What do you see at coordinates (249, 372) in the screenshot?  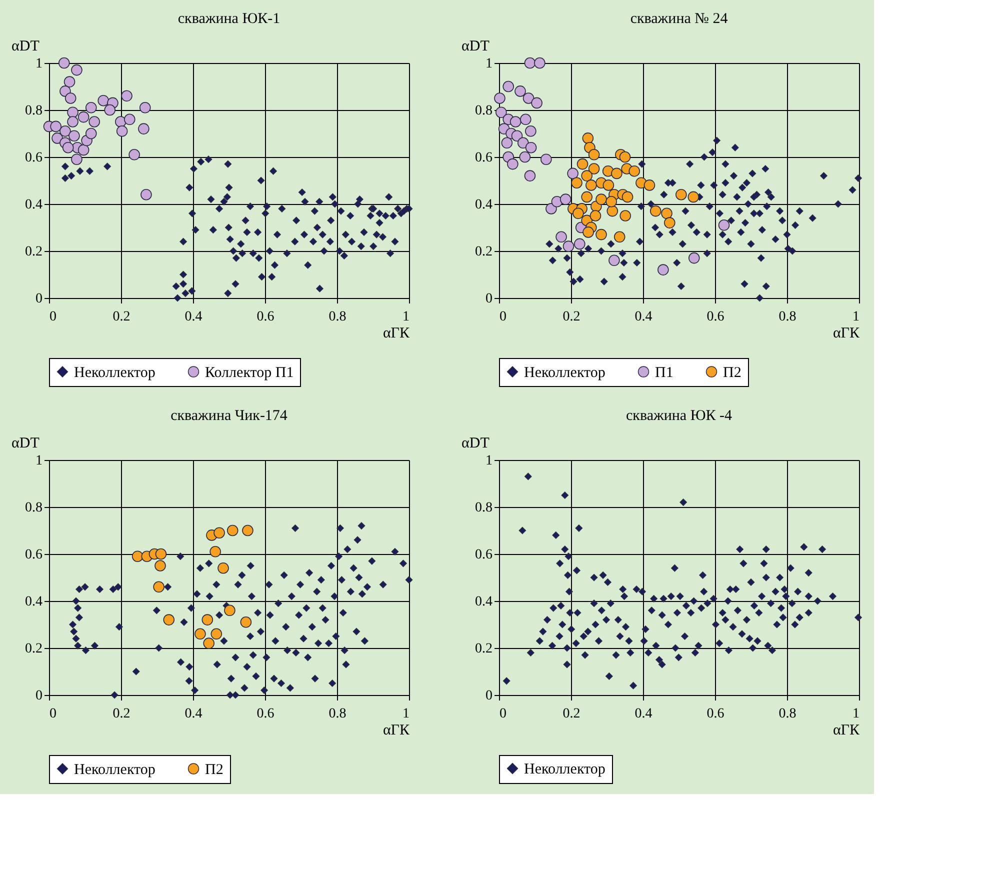 I see `legend-label: Коллектор П1` at bounding box center [249, 372].